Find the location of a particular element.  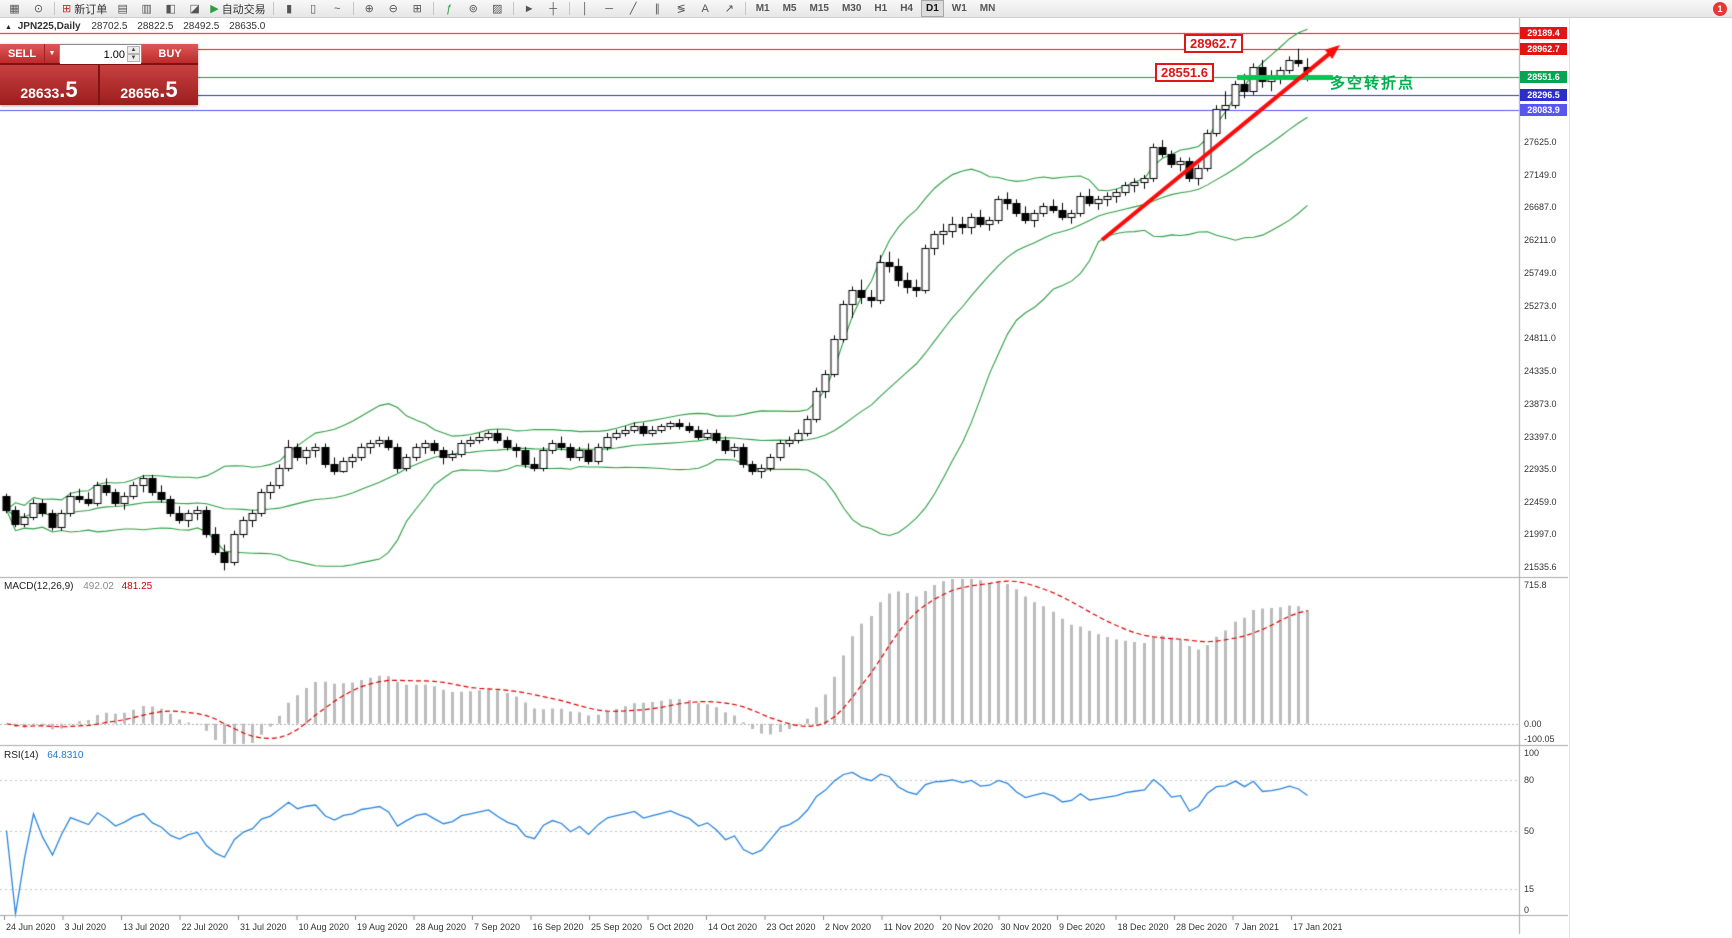

timeframe-m1-button: M1 is located at coordinates (762, 8).